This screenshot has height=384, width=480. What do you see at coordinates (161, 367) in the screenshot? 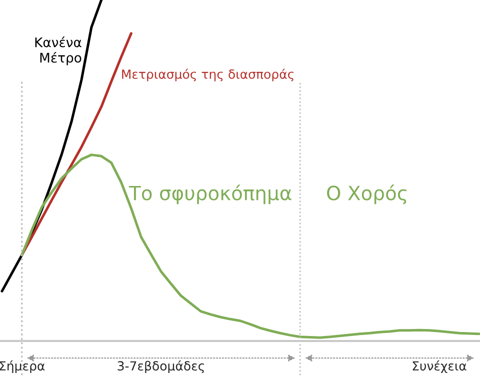
I see `x-tick-label: 3-7εβδομάδες` at bounding box center [161, 367].